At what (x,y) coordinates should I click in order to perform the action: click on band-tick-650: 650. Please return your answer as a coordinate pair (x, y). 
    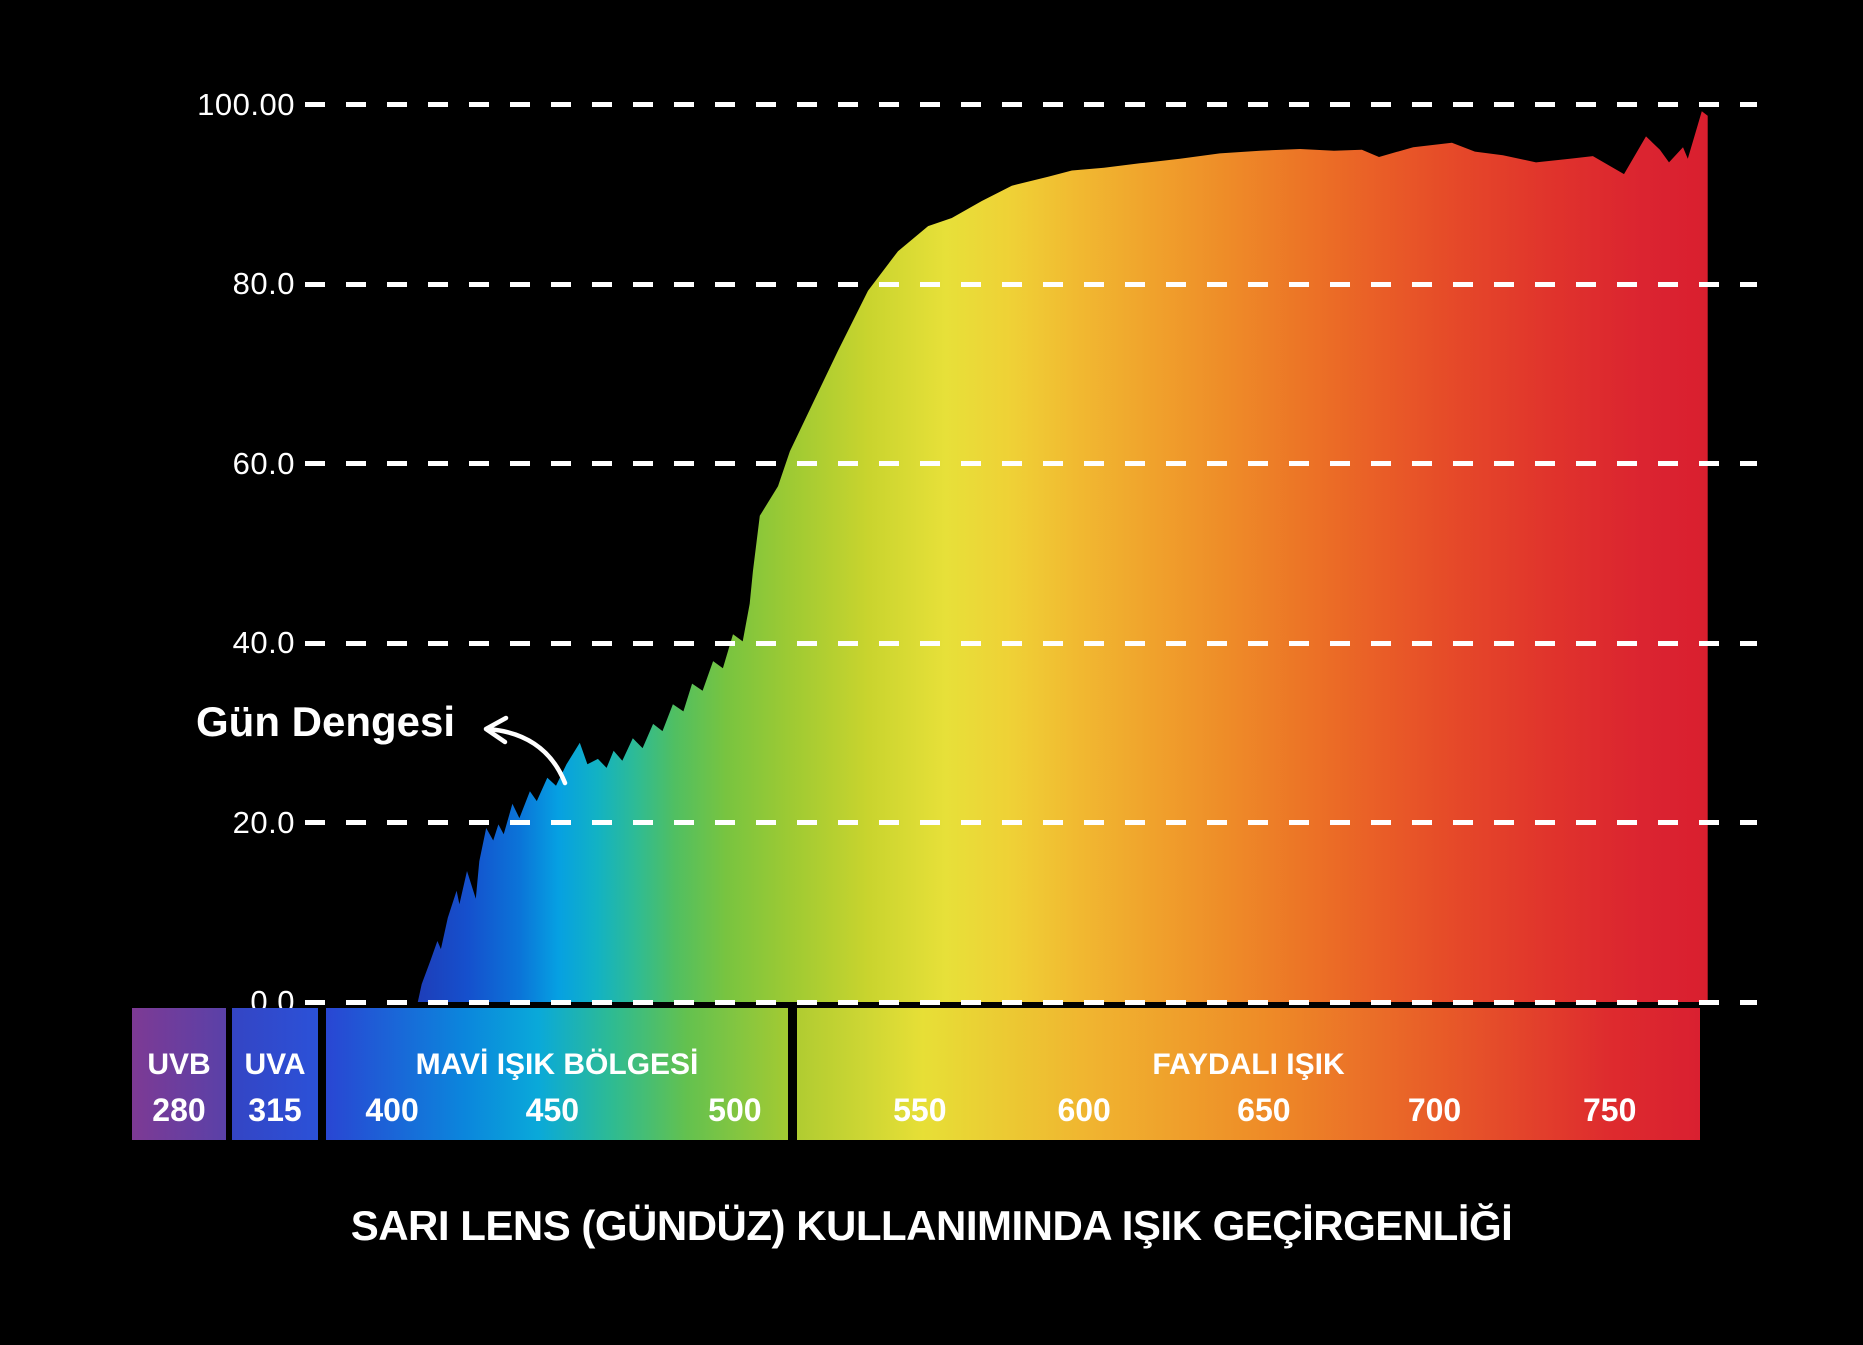
    Looking at the image, I should click on (1264, 1110).